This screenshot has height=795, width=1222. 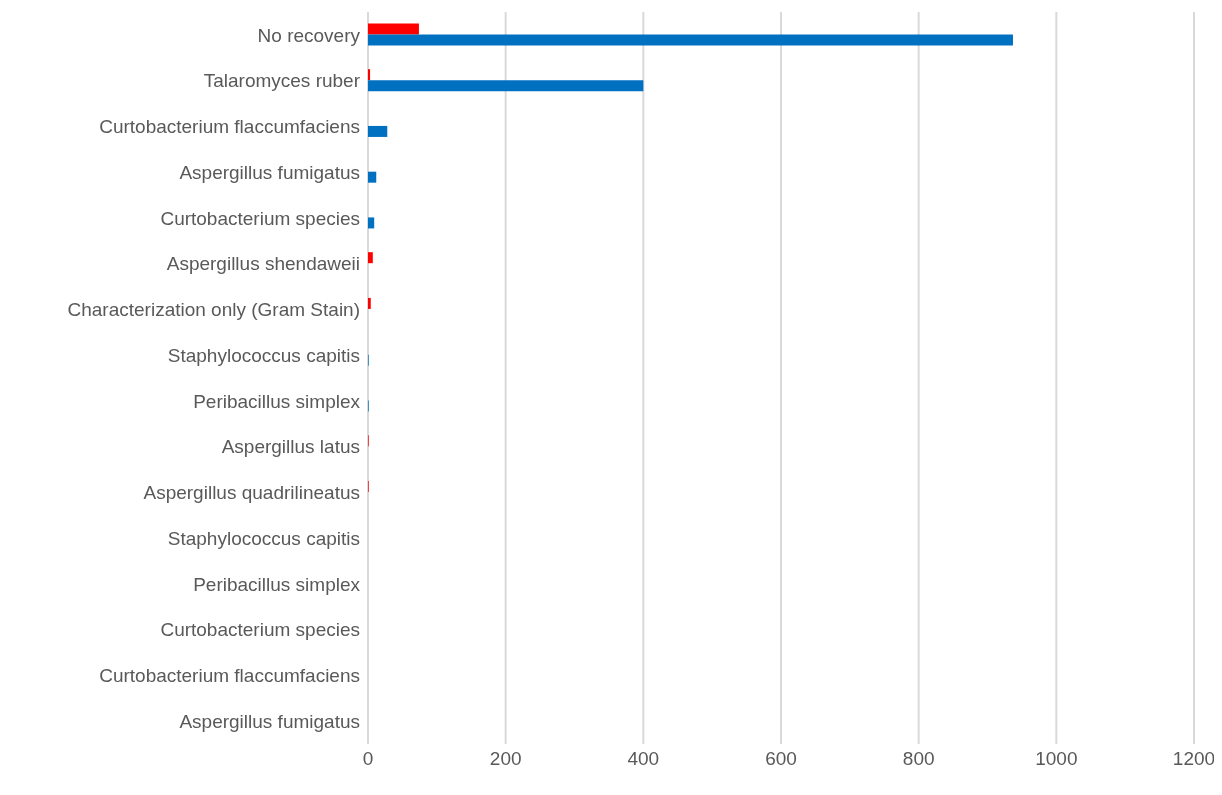 What do you see at coordinates (309, 35) in the screenshot?
I see `y-tick-label: No recovery` at bounding box center [309, 35].